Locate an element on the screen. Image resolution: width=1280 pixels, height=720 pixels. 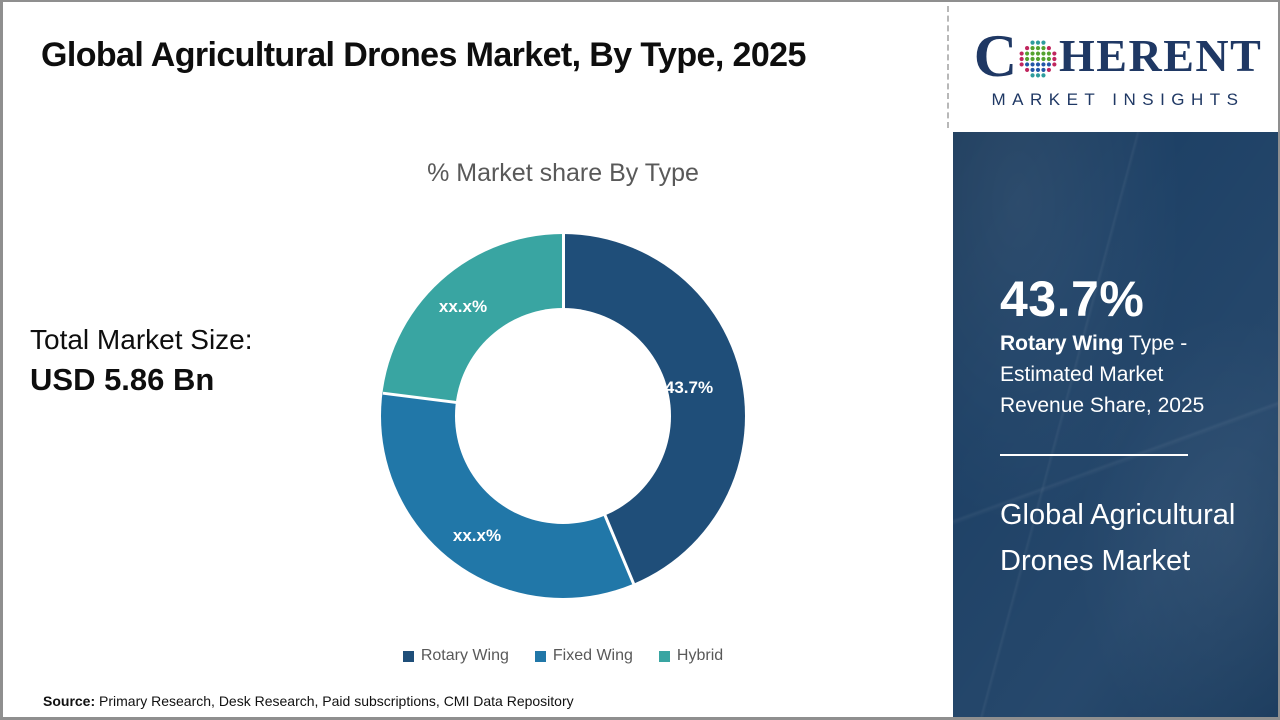
globe-dots-group is located at coordinates (1038, 59).